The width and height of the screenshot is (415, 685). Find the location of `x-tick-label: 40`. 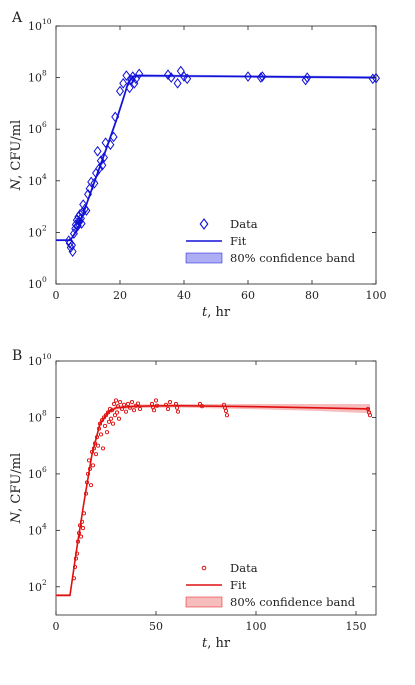

x-tick-label: 40 is located at coordinates (184, 295).